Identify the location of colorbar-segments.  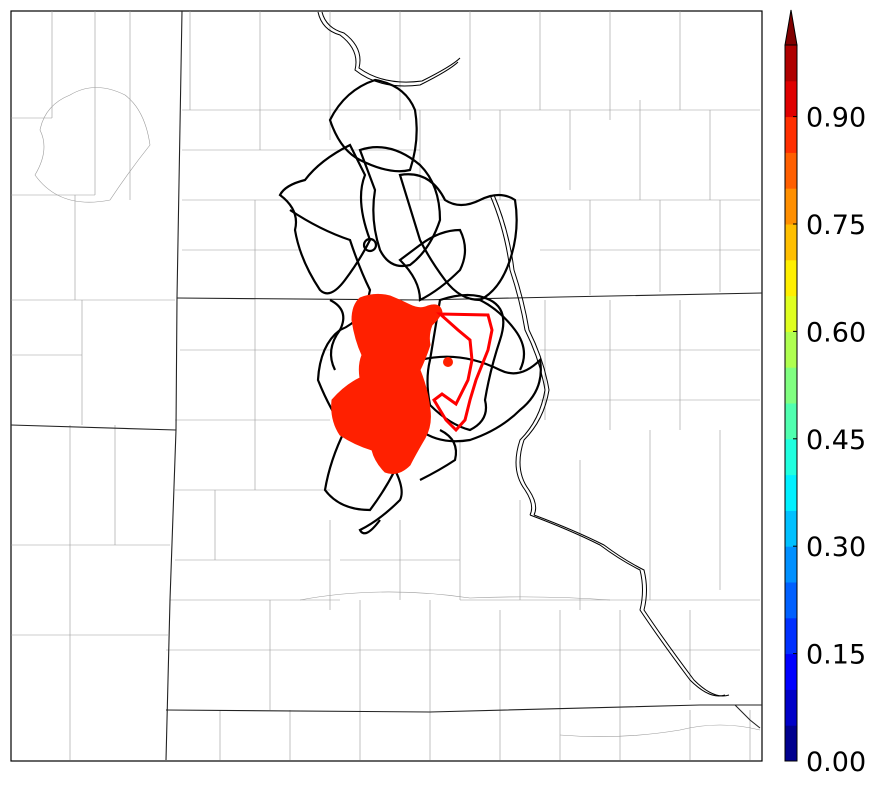
(791, 403).